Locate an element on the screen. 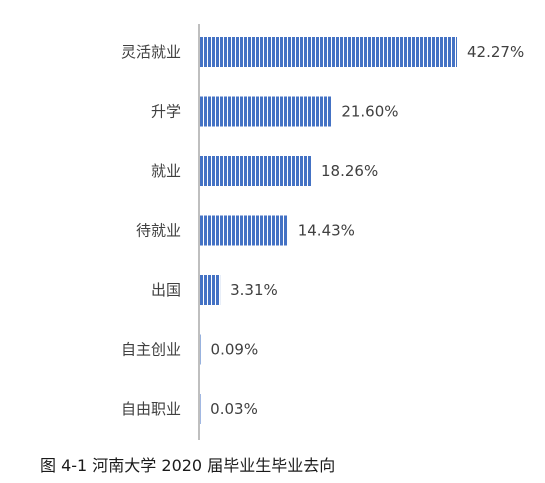 The image size is (545, 483). category-label: 自由职业 is located at coordinates (151, 409).